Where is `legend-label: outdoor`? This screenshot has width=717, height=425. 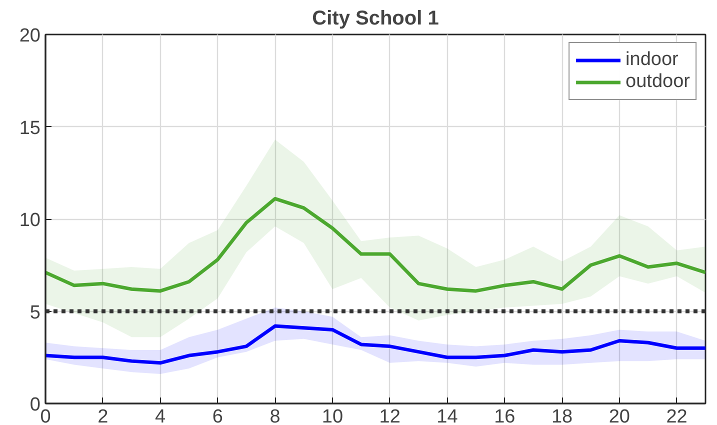
legend-label: outdoor is located at coordinates (658, 82).